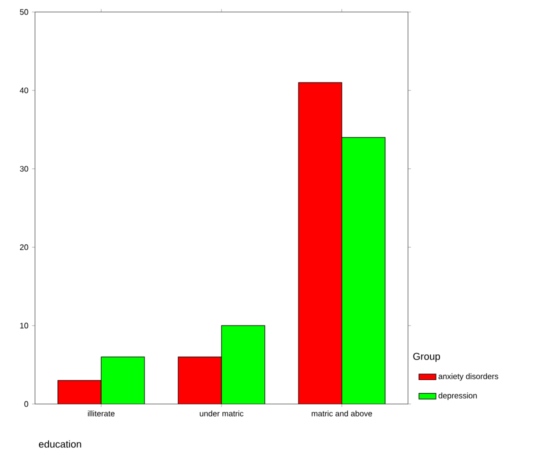 Image resolution: width=557 pixels, height=475 pixels. Describe the element at coordinates (60, 444) in the screenshot. I see `x-axis-title: education` at that location.